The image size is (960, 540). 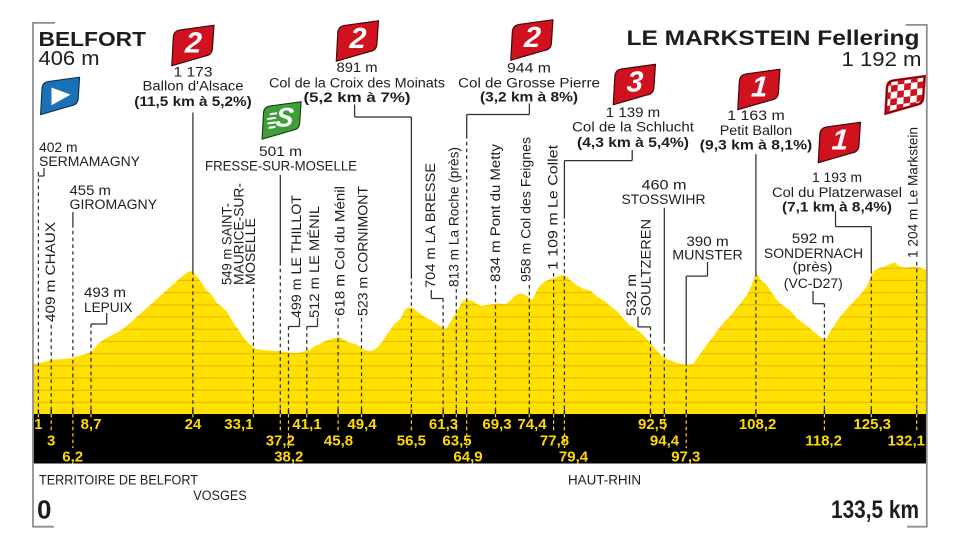 I want to click on svg-text: 549 m SAINT-, so click(x=227, y=244).